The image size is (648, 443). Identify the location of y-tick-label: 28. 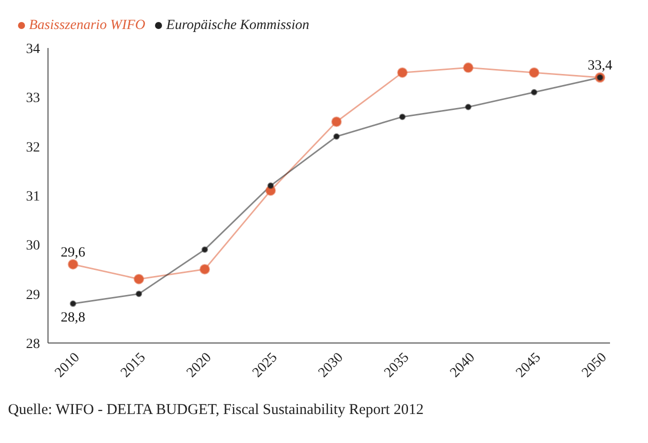
(33, 344).